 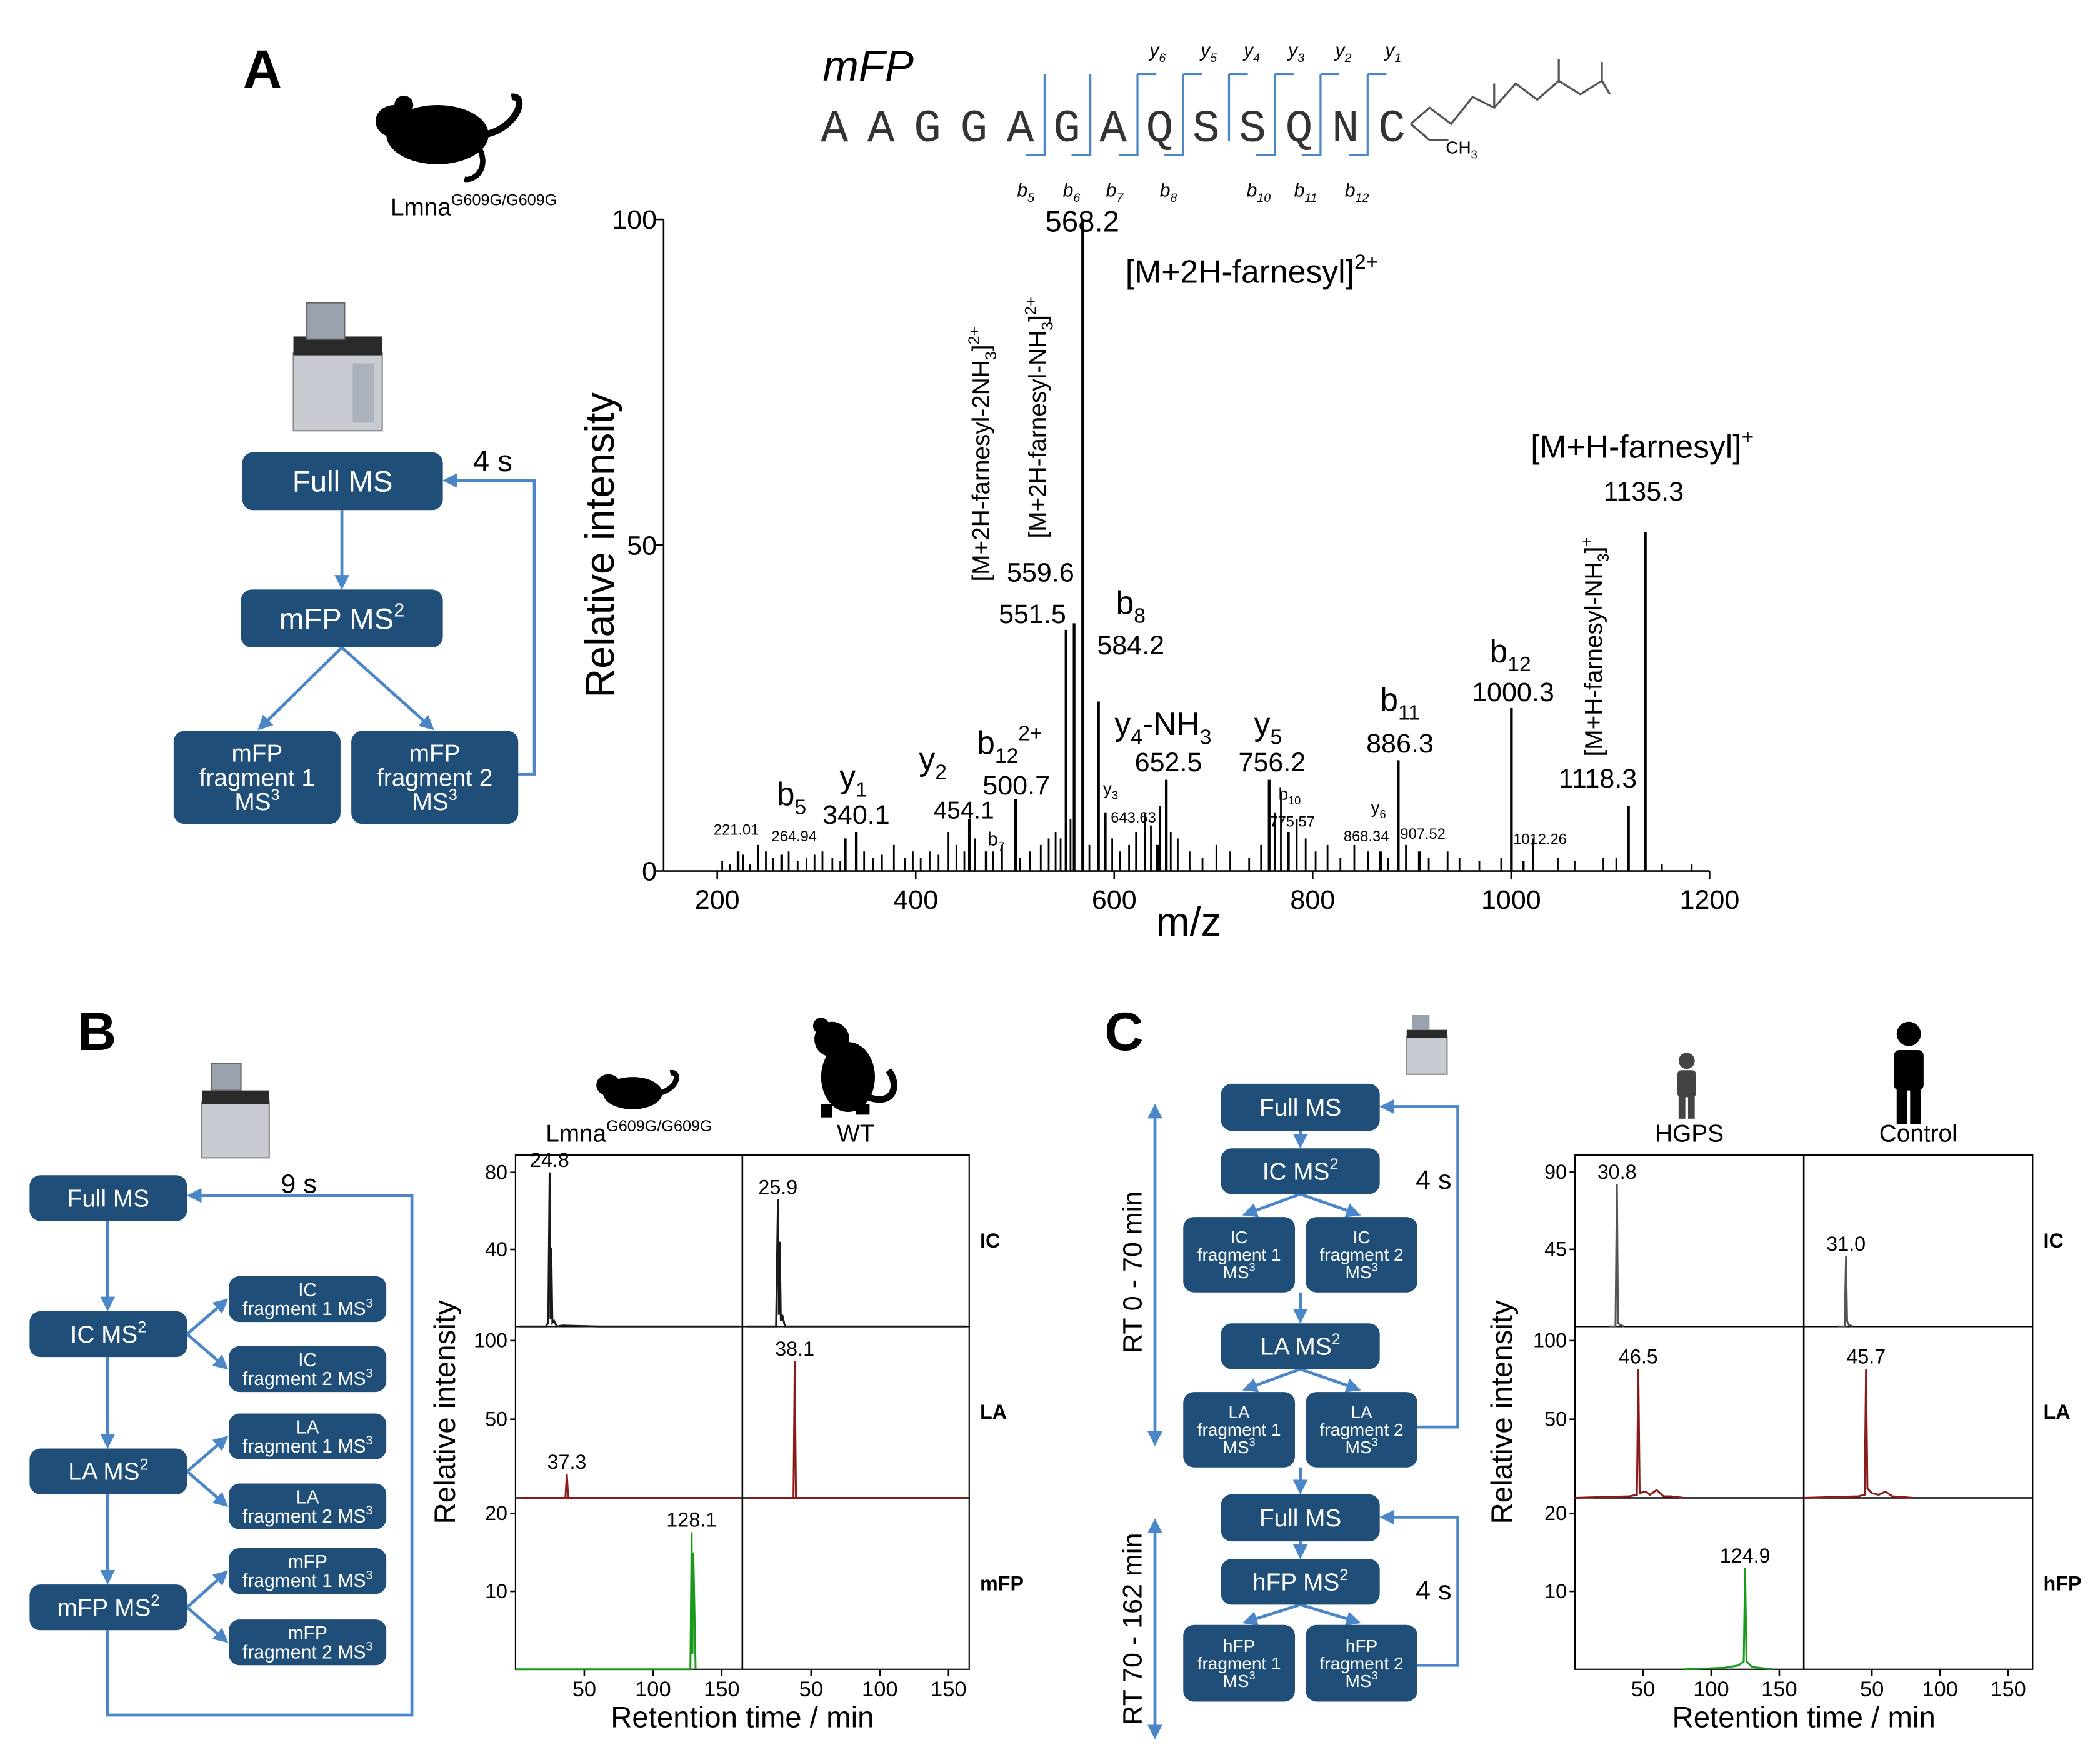 What do you see at coordinates (974, 336) in the screenshot?
I see `ion-label-part: 2+` at bounding box center [974, 336].